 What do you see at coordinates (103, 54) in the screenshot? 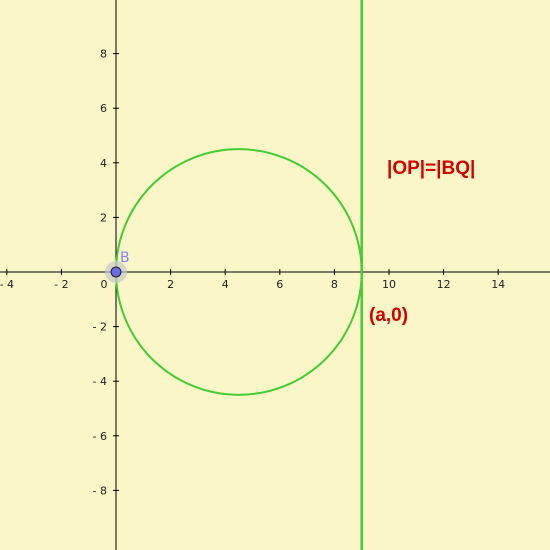
I see `y-tick-label: 8` at bounding box center [103, 54].